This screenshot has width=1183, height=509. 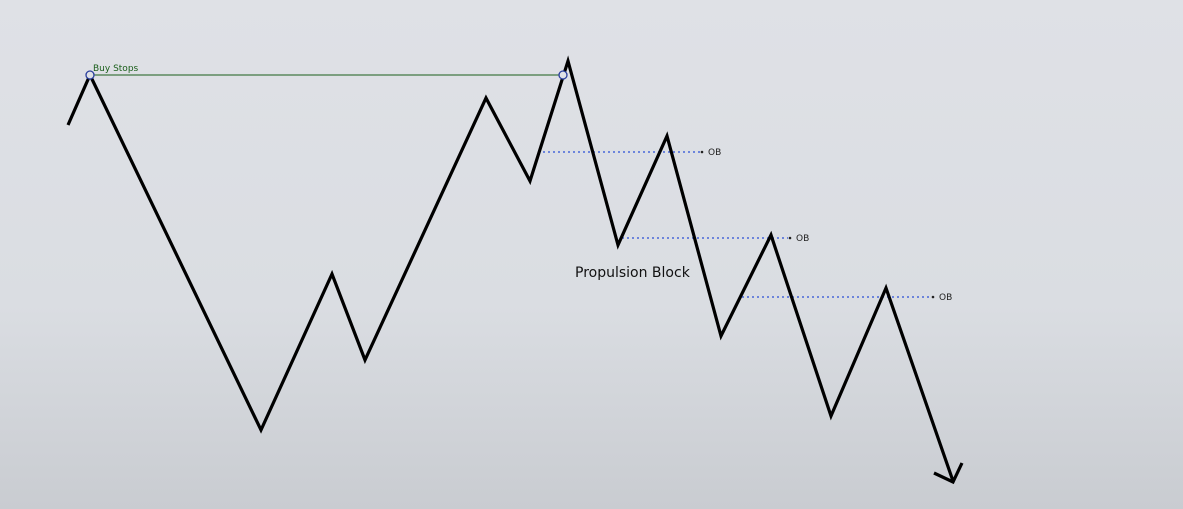 What do you see at coordinates (714, 153) in the screenshot?
I see `ob-label-1: OB` at bounding box center [714, 153].